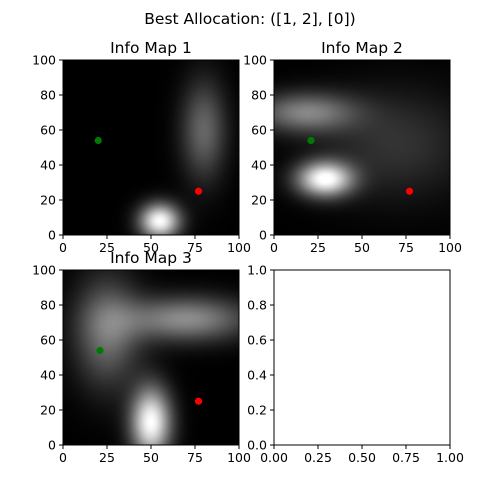 Image resolution: width=500 pixels, height=500 pixels. I want to click on x-tick-label: 1.00, so click(450, 457).